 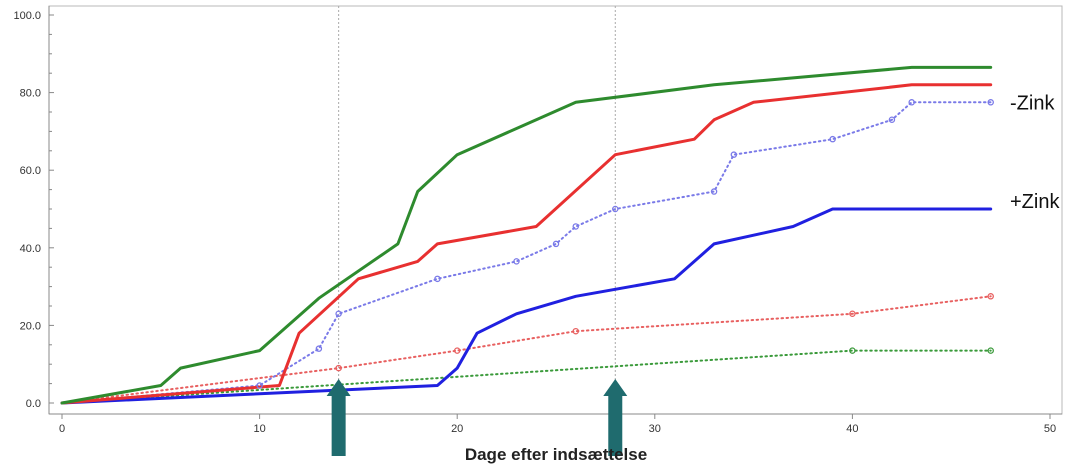 What do you see at coordinates (259, 429) in the screenshot?
I see `x-tick-label: 10` at bounding box center [259, 429].